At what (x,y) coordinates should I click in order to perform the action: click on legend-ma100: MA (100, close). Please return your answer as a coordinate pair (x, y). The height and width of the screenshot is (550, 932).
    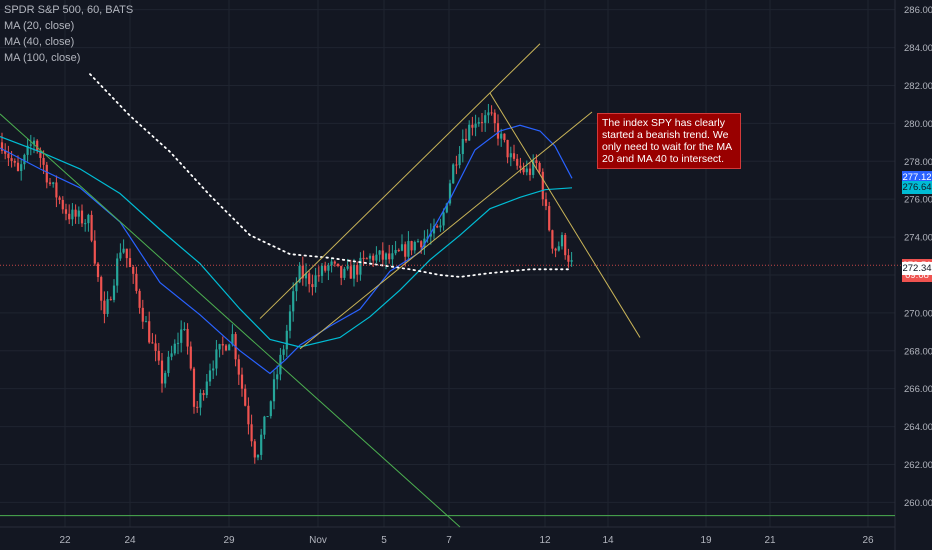
    Looking at the image, I should click on (42, 58).